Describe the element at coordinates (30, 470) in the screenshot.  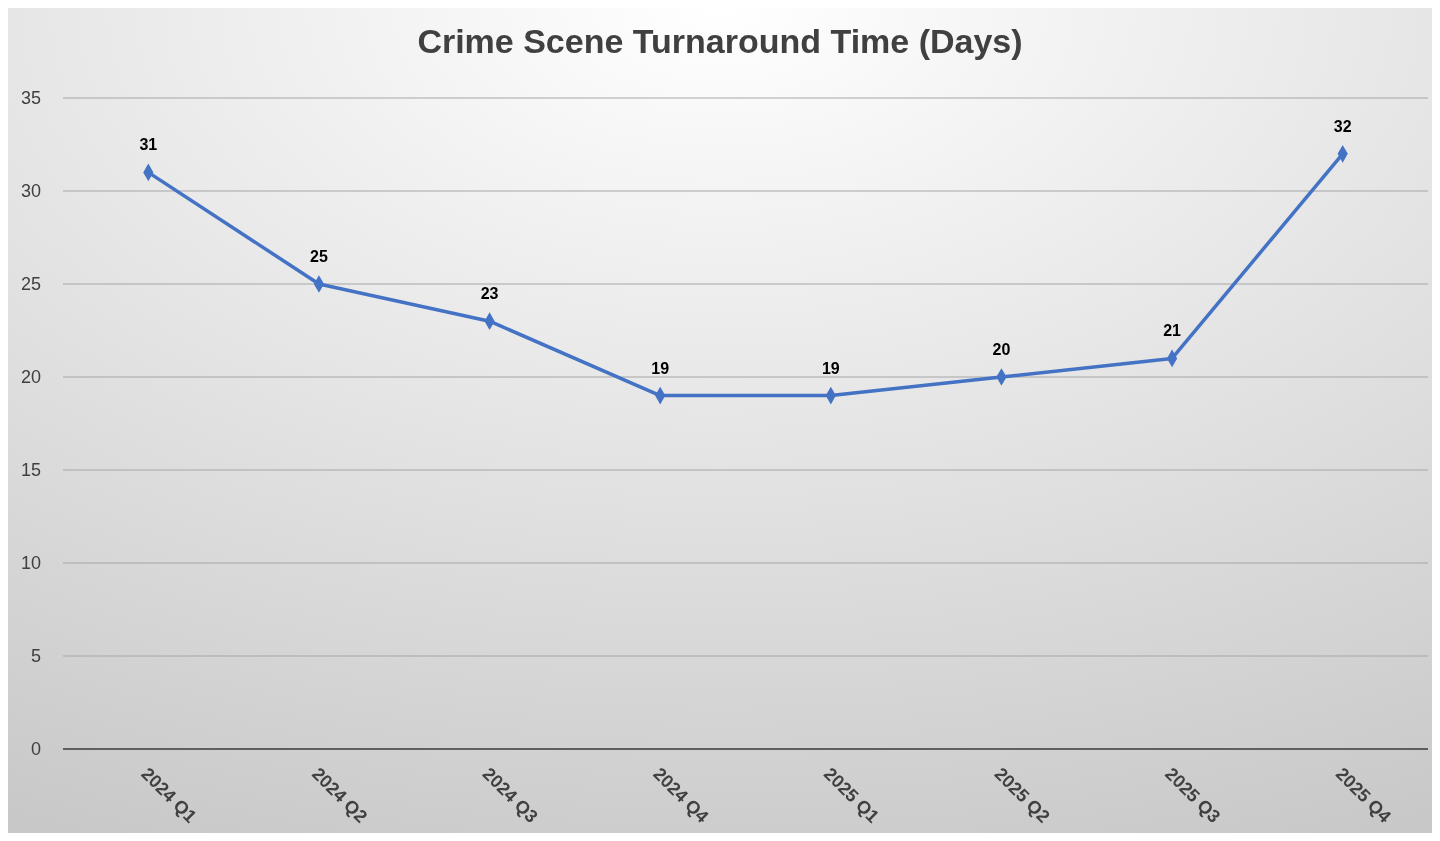
I see `y-tick-label: 15` at that location.